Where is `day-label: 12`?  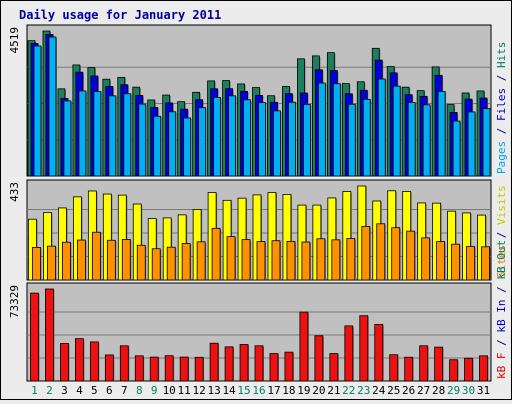 day-label: 12 is located at coordinates (199, 390).